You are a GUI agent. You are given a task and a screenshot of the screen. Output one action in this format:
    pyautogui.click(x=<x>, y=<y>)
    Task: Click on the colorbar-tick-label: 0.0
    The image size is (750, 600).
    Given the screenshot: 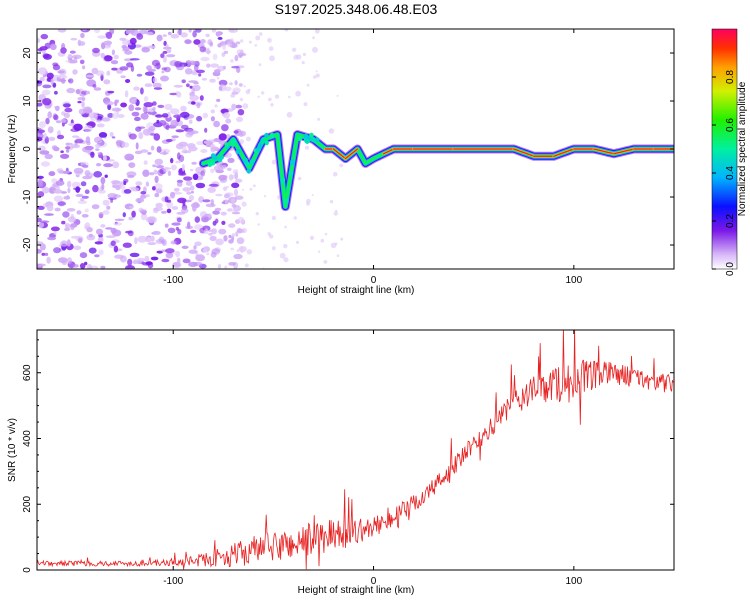 What is the action you would take?
    pyautogui.click(x=730, y=269)
    